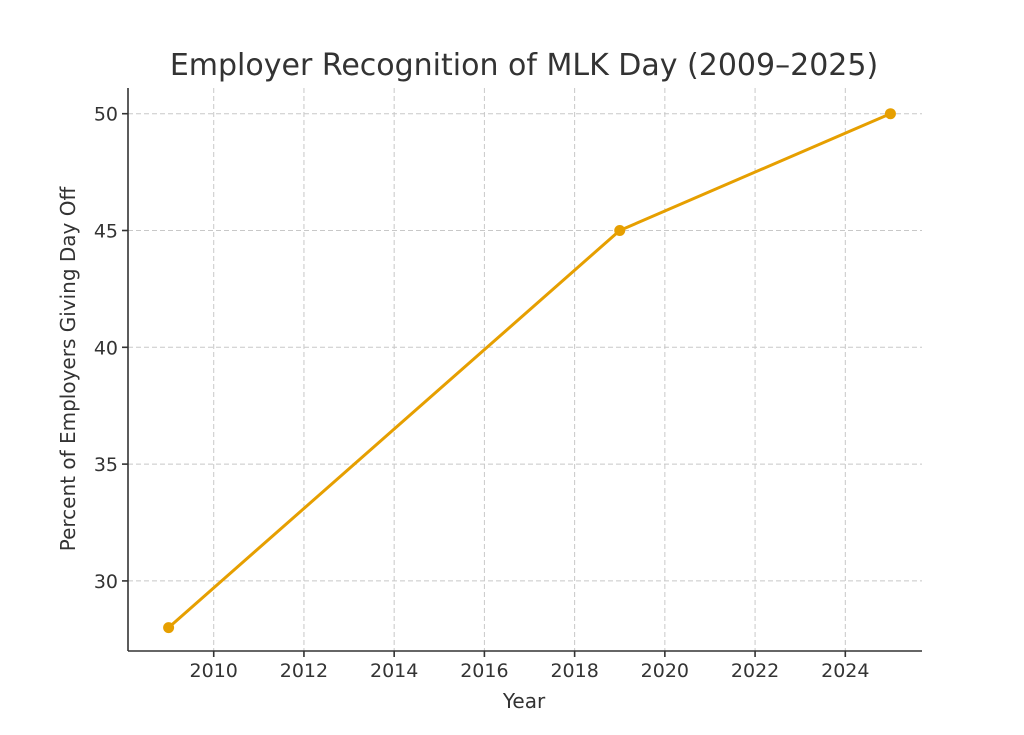 The height and width of the screenshot is (735, 1024). What do you see at coordinates (106, 582) in the screenshot?
I see `y-tick-label: 30` at bounding box center [106, 582].